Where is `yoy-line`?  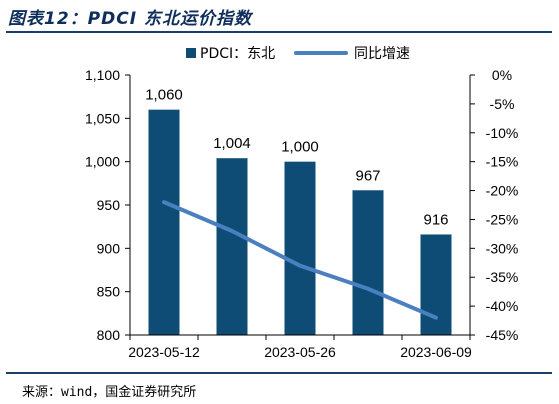
yoy-line is located at coordinates (300, 260).